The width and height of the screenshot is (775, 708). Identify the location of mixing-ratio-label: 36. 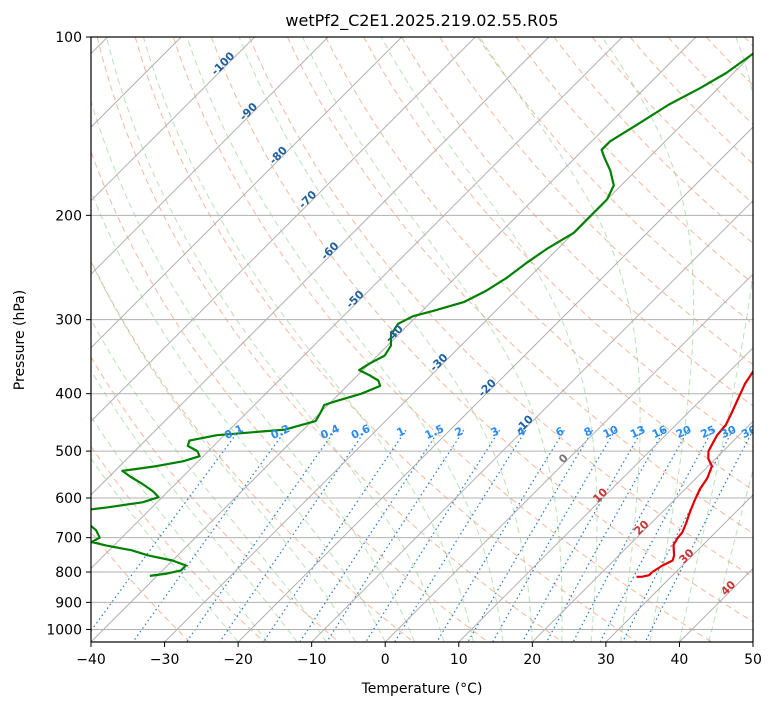
(749, 432).